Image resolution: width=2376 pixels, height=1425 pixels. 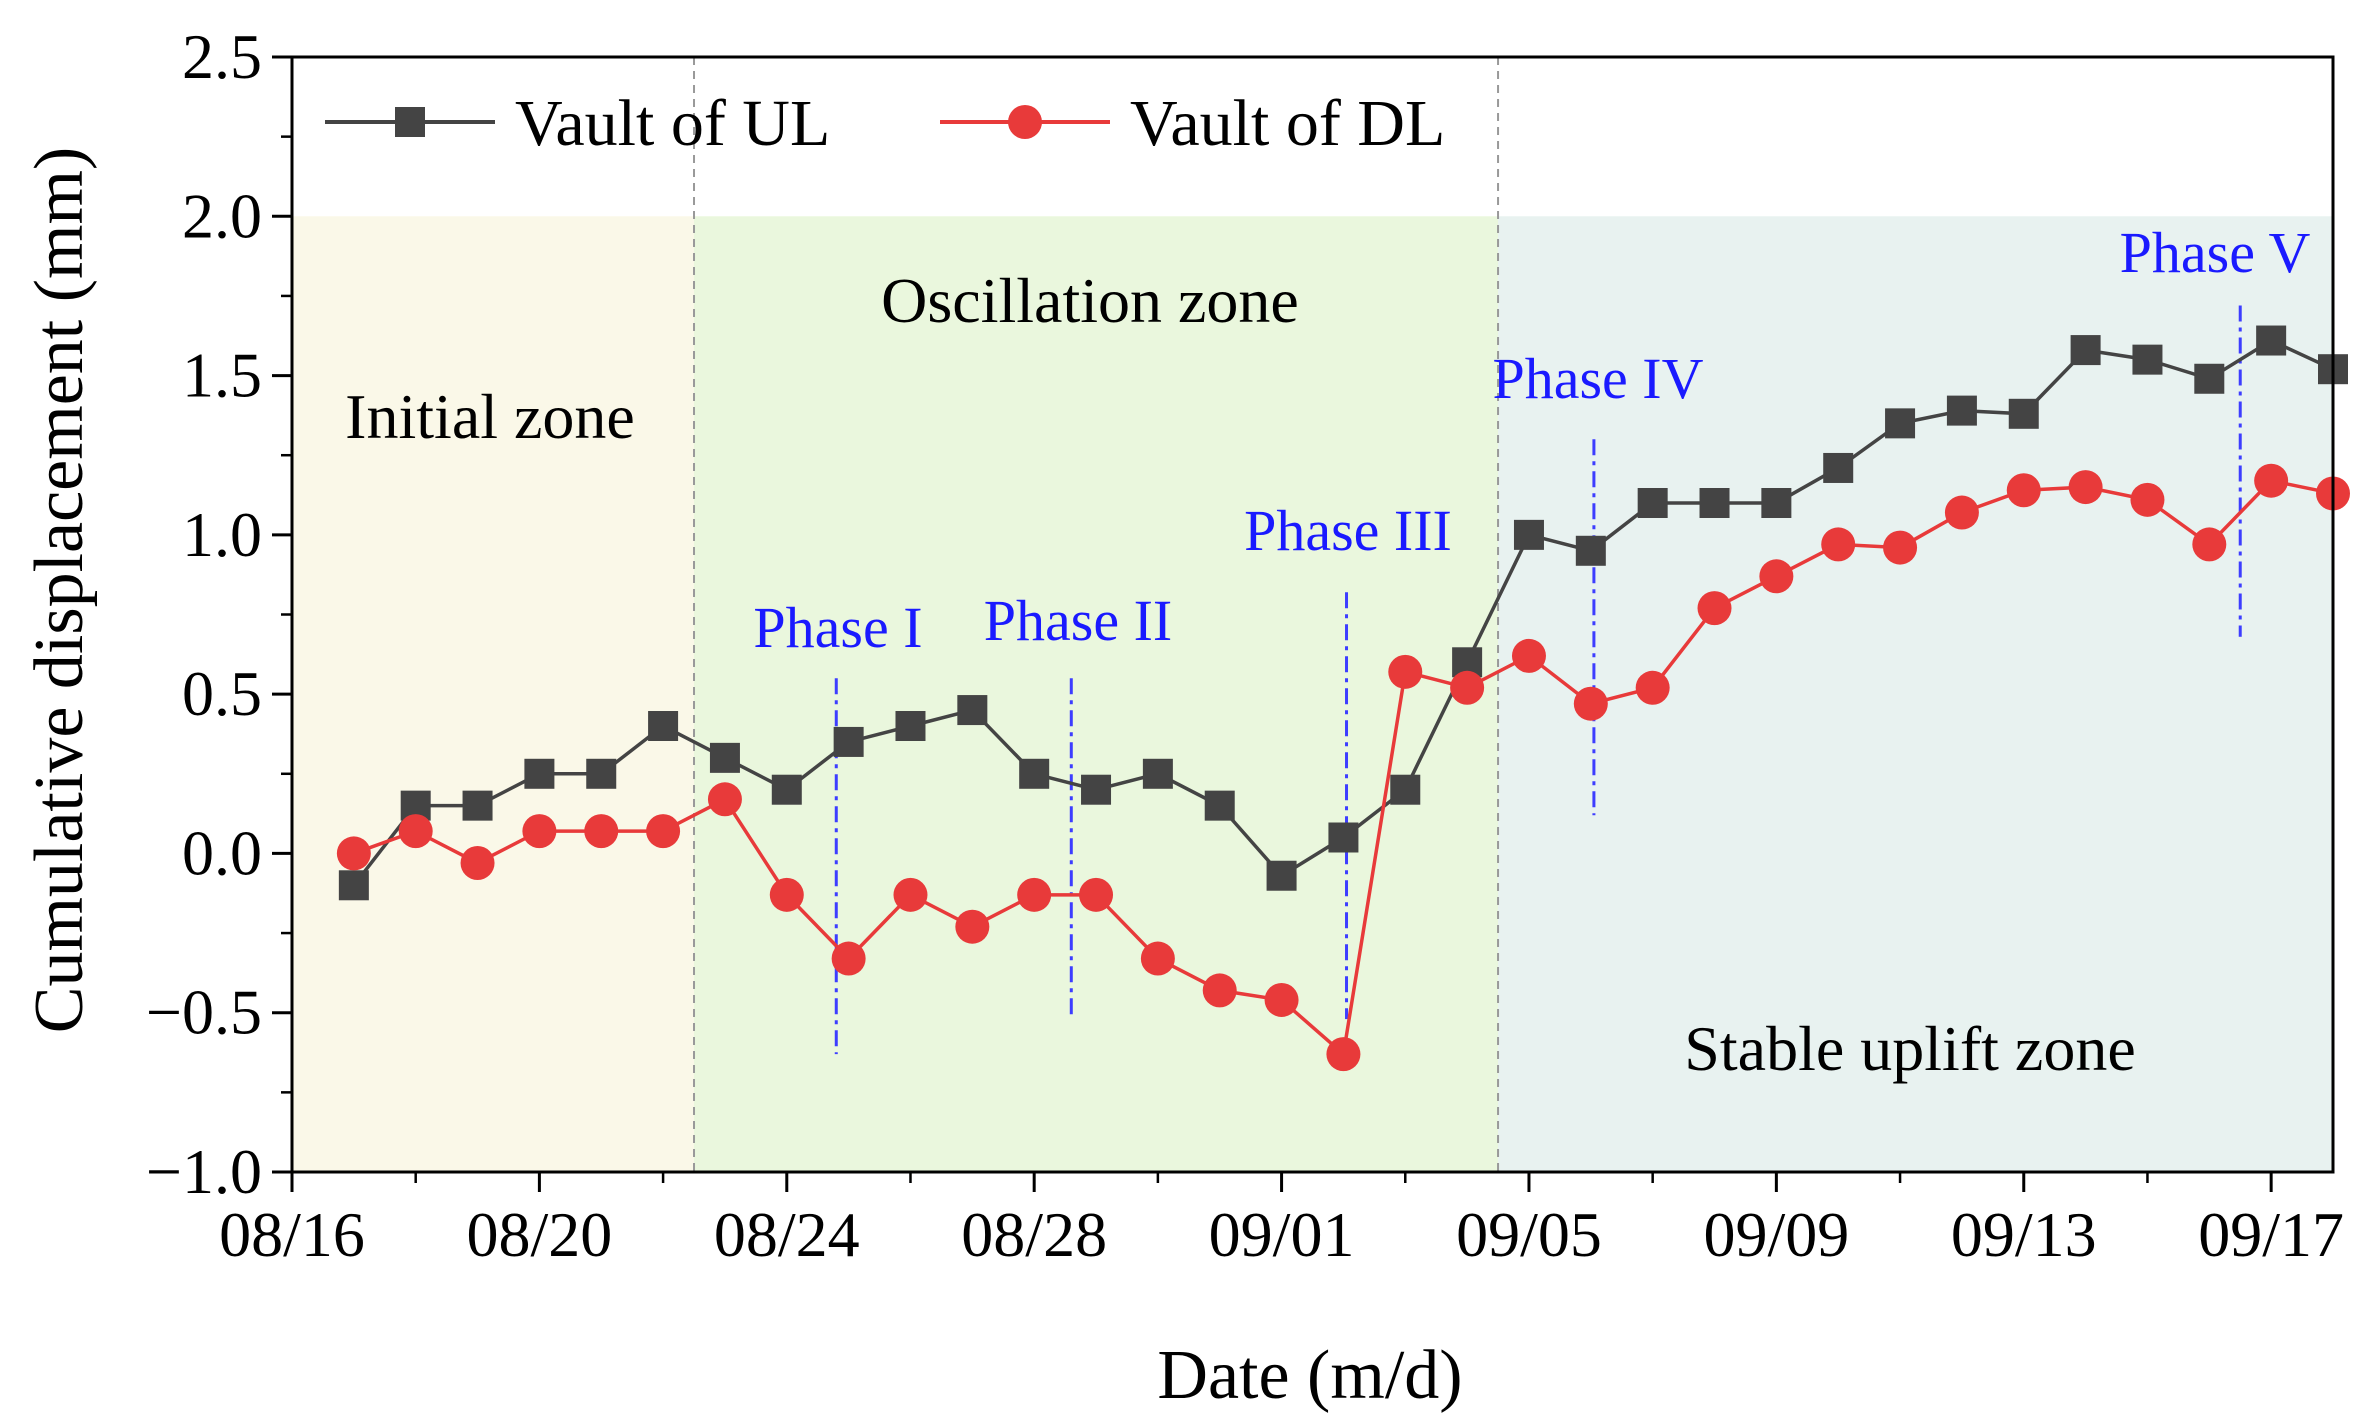 What do you see at coordinates (222, 534) in the screenshot?
I see `y-tick-label: 1.0` at bounding box center [222, 534].